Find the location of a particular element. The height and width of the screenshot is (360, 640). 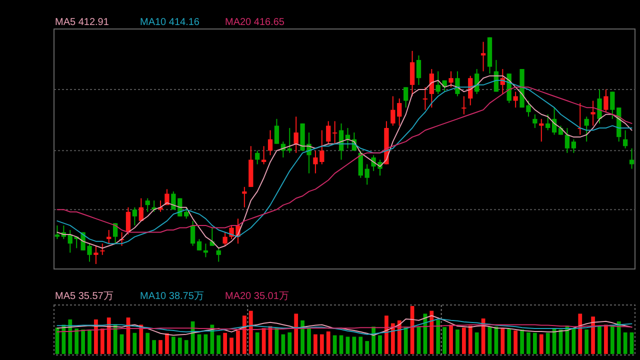

text: MA20 416.65 is located at coordinates (255, 22).